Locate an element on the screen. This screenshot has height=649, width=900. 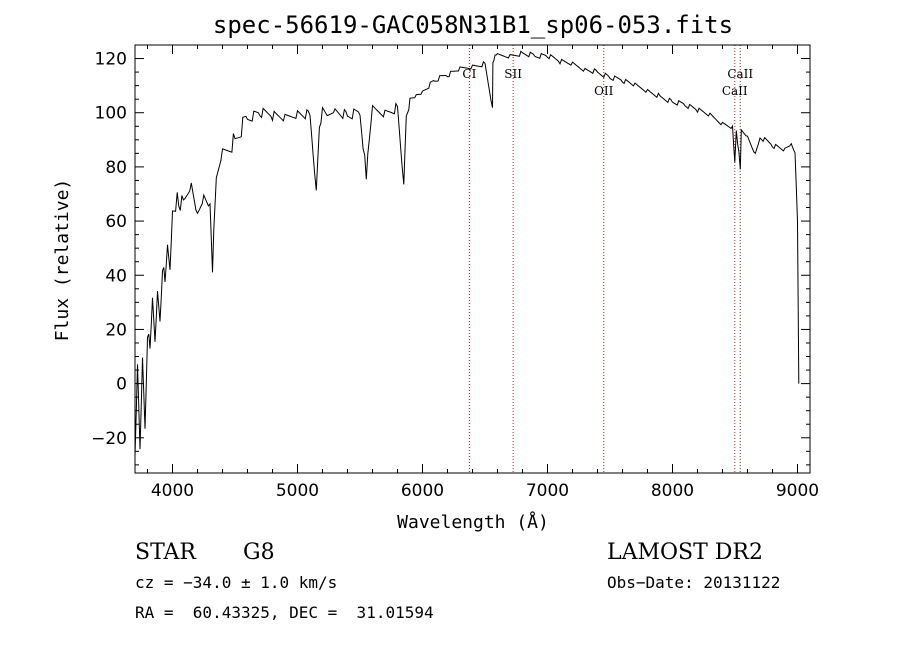
y-tick-label: 120 is located at coordinates (111, 60).